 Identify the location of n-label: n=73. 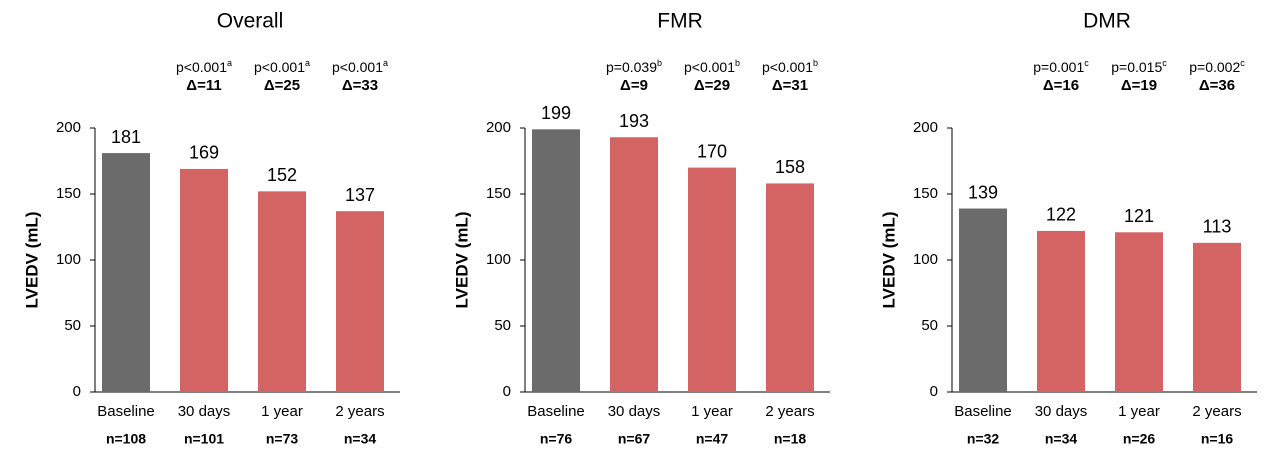
(282, 439).